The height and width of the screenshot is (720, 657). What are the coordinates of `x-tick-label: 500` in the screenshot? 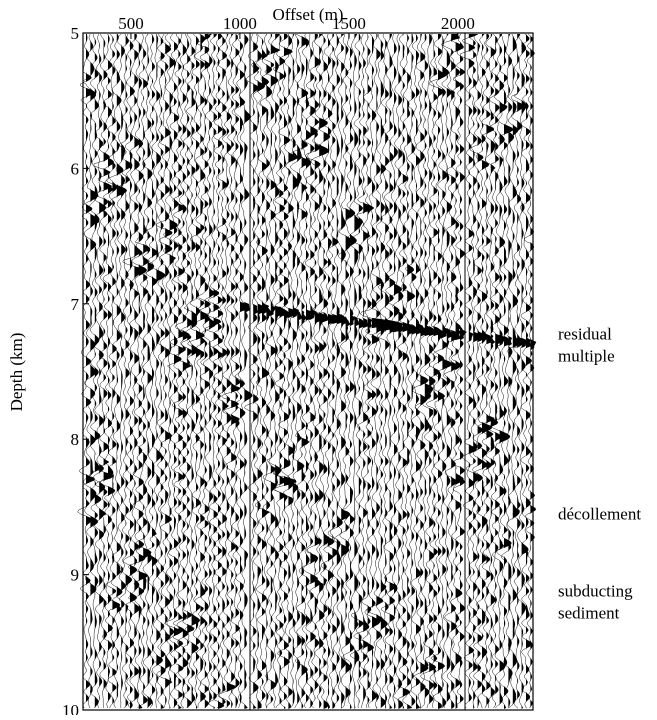 It's located at (131, 23).